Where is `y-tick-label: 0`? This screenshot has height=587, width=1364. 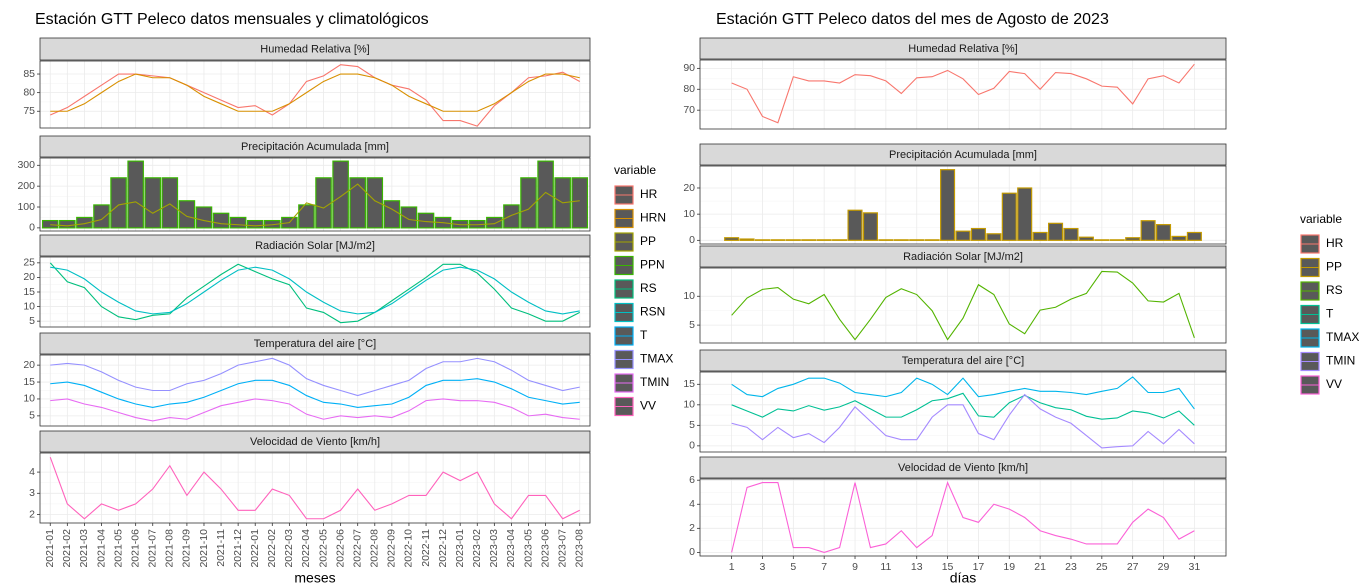 y-tick-label: 0 is located at coordinates (692, 240).